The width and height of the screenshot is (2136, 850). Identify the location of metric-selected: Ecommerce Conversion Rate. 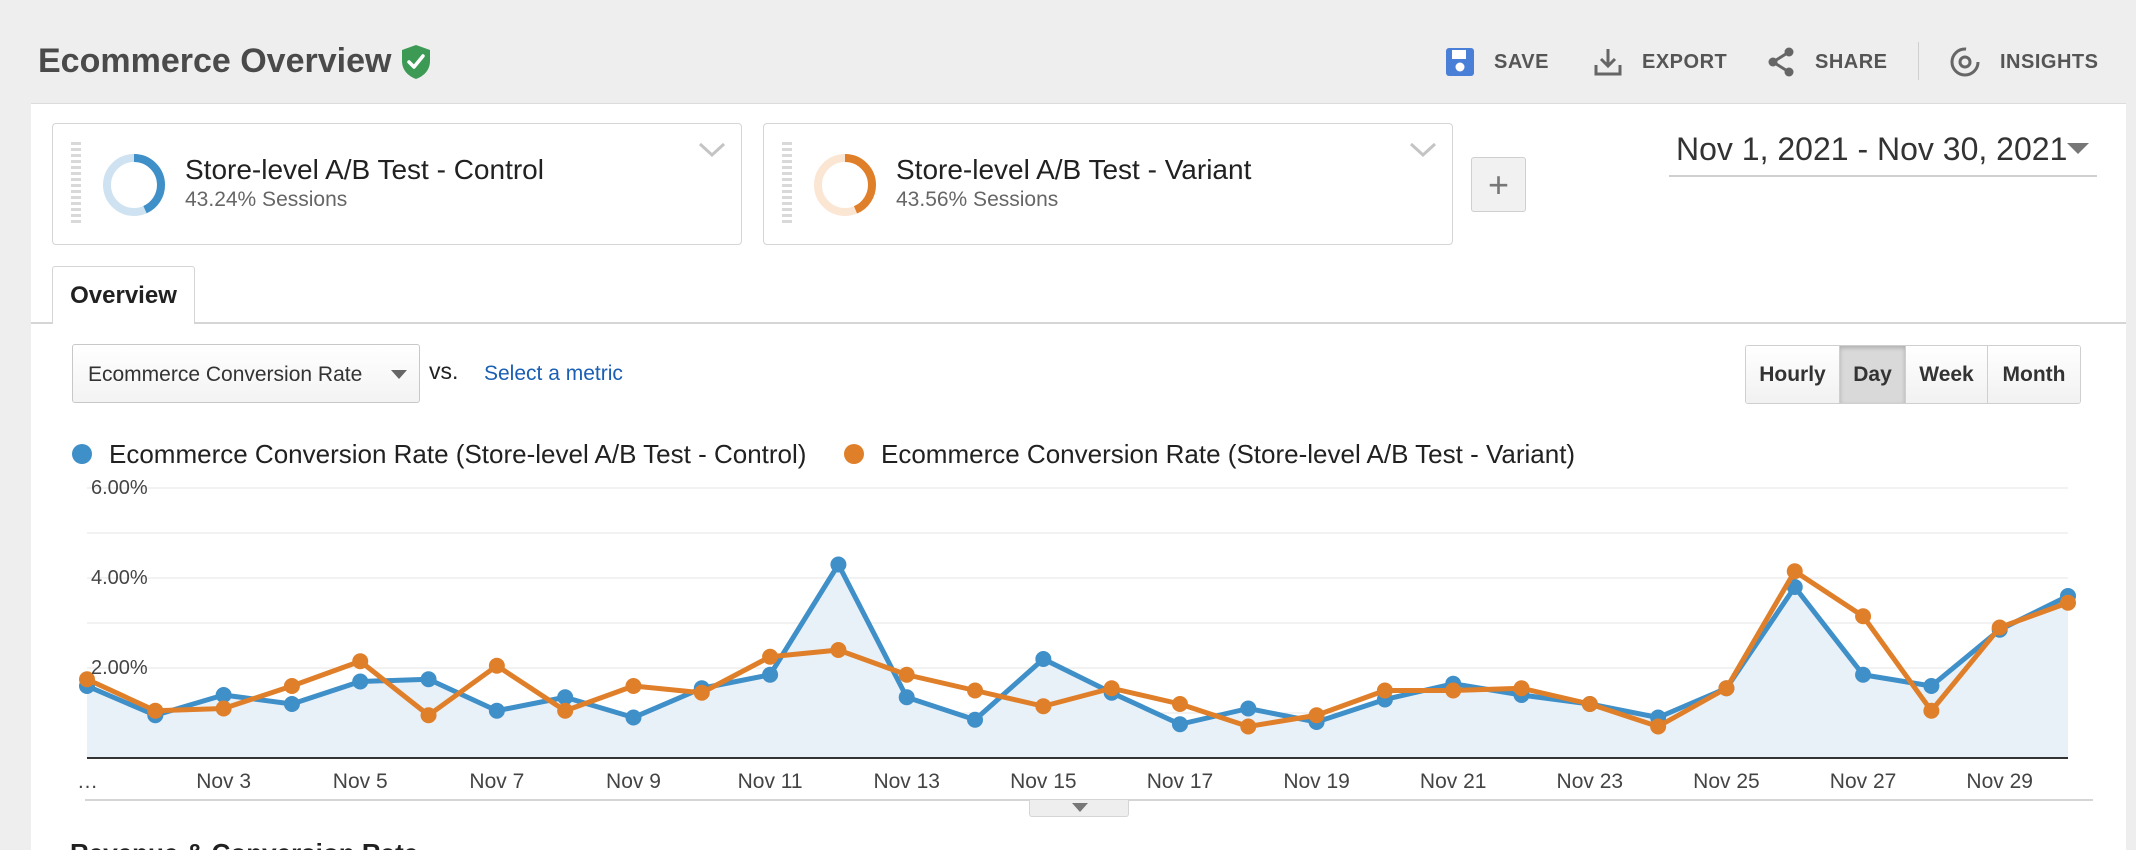
(225, 374).